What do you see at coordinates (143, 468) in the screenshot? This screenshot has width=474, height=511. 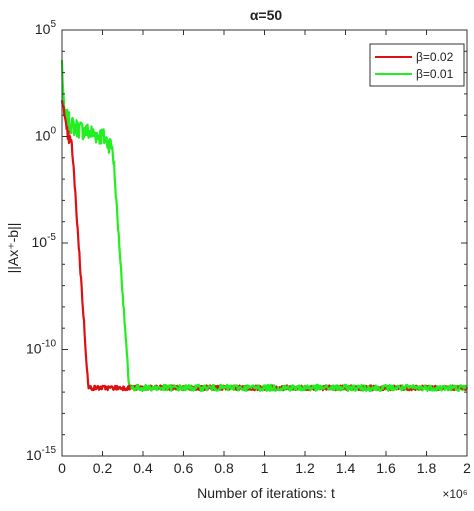 I see `x-tick-label: 0.4` at bounding box center [143, 468].